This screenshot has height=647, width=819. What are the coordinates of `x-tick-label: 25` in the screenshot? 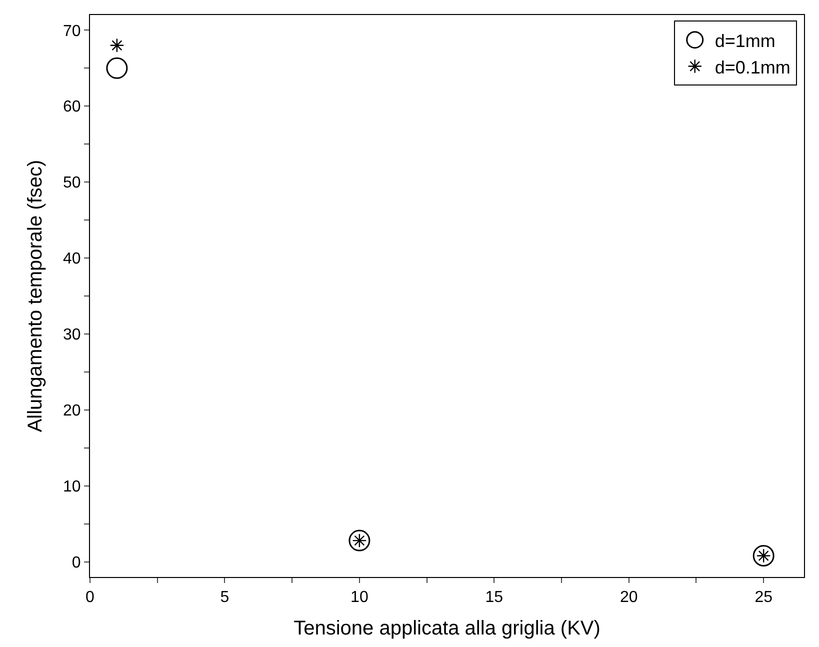 It's located at (763, 597).